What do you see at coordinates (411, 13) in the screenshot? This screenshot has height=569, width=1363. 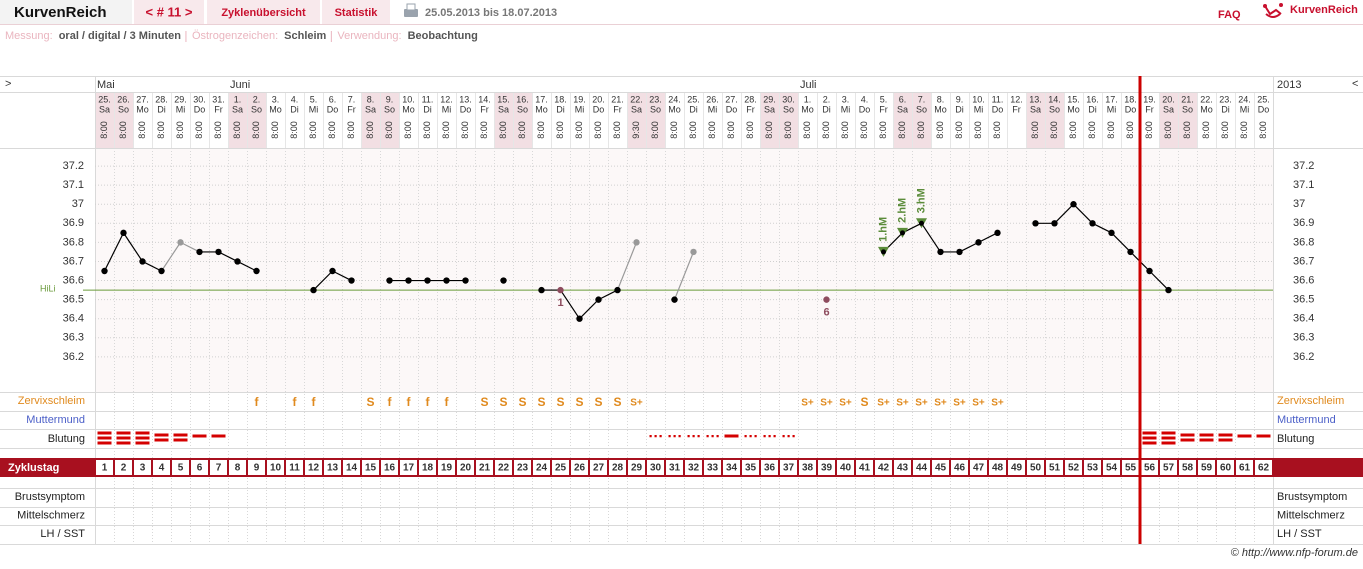 I see `printer-icon` at bounding box center [411, 13].